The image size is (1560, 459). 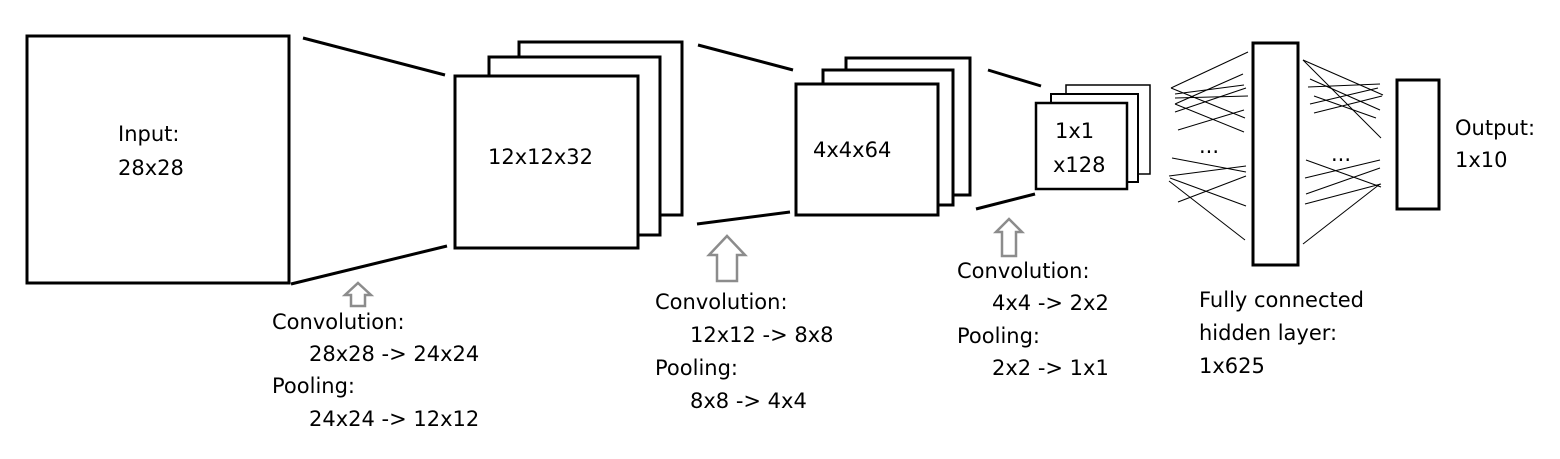 What do you see at coordinates (394, 354) in the screenshot?
I see `layer1-conv-value: 28x28 -> 24x24` at bounding box center [394, 354].